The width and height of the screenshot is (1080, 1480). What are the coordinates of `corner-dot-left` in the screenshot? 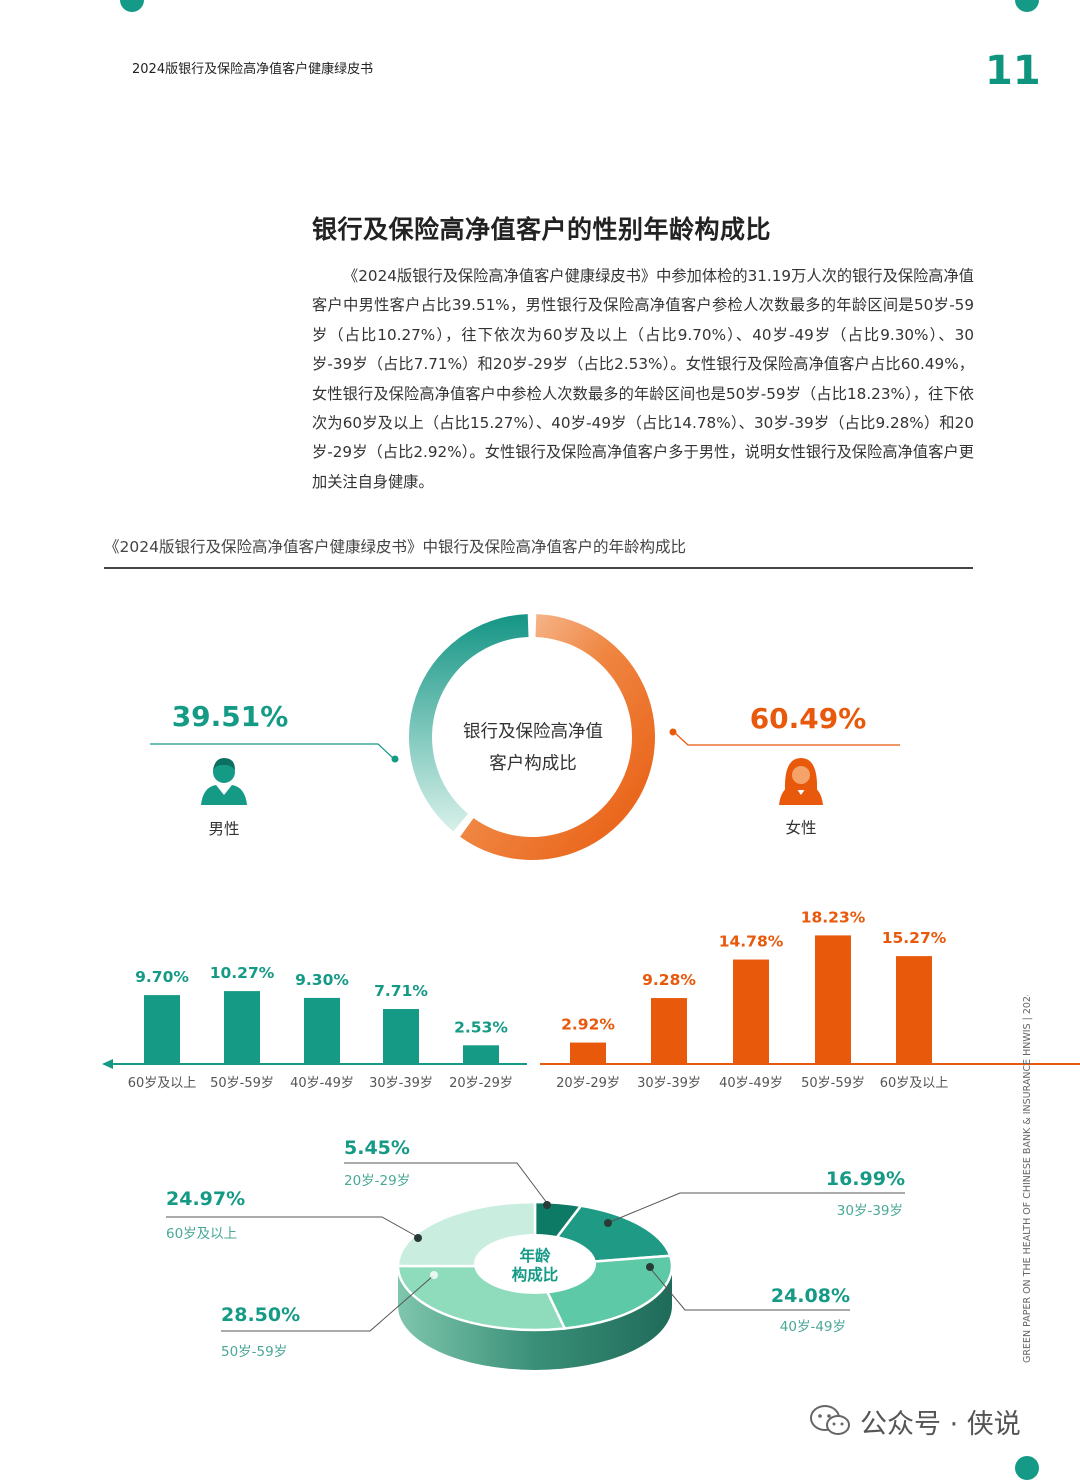 It's located at (132, 6).